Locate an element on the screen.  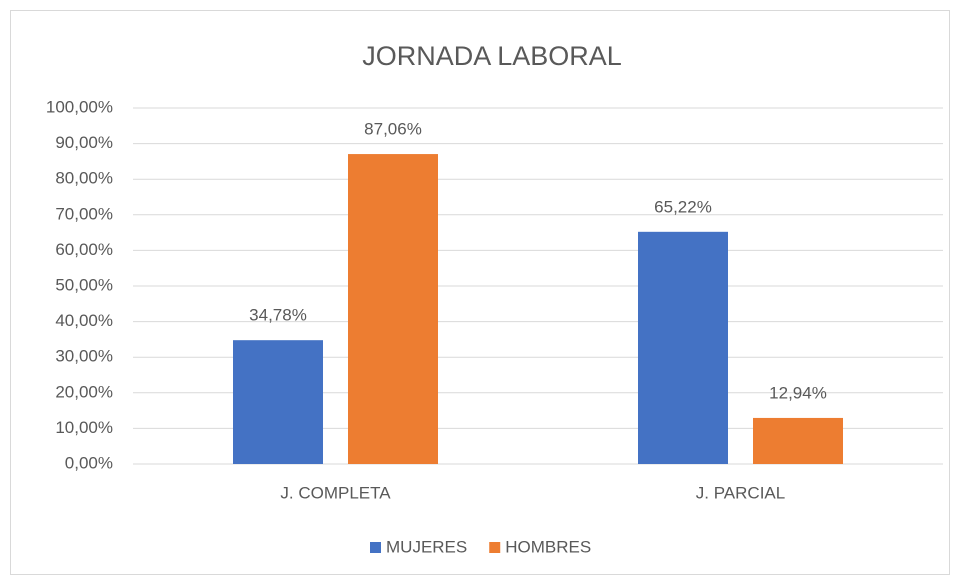
y-tick-label: 70,00% is located at coordinates (84, 213).